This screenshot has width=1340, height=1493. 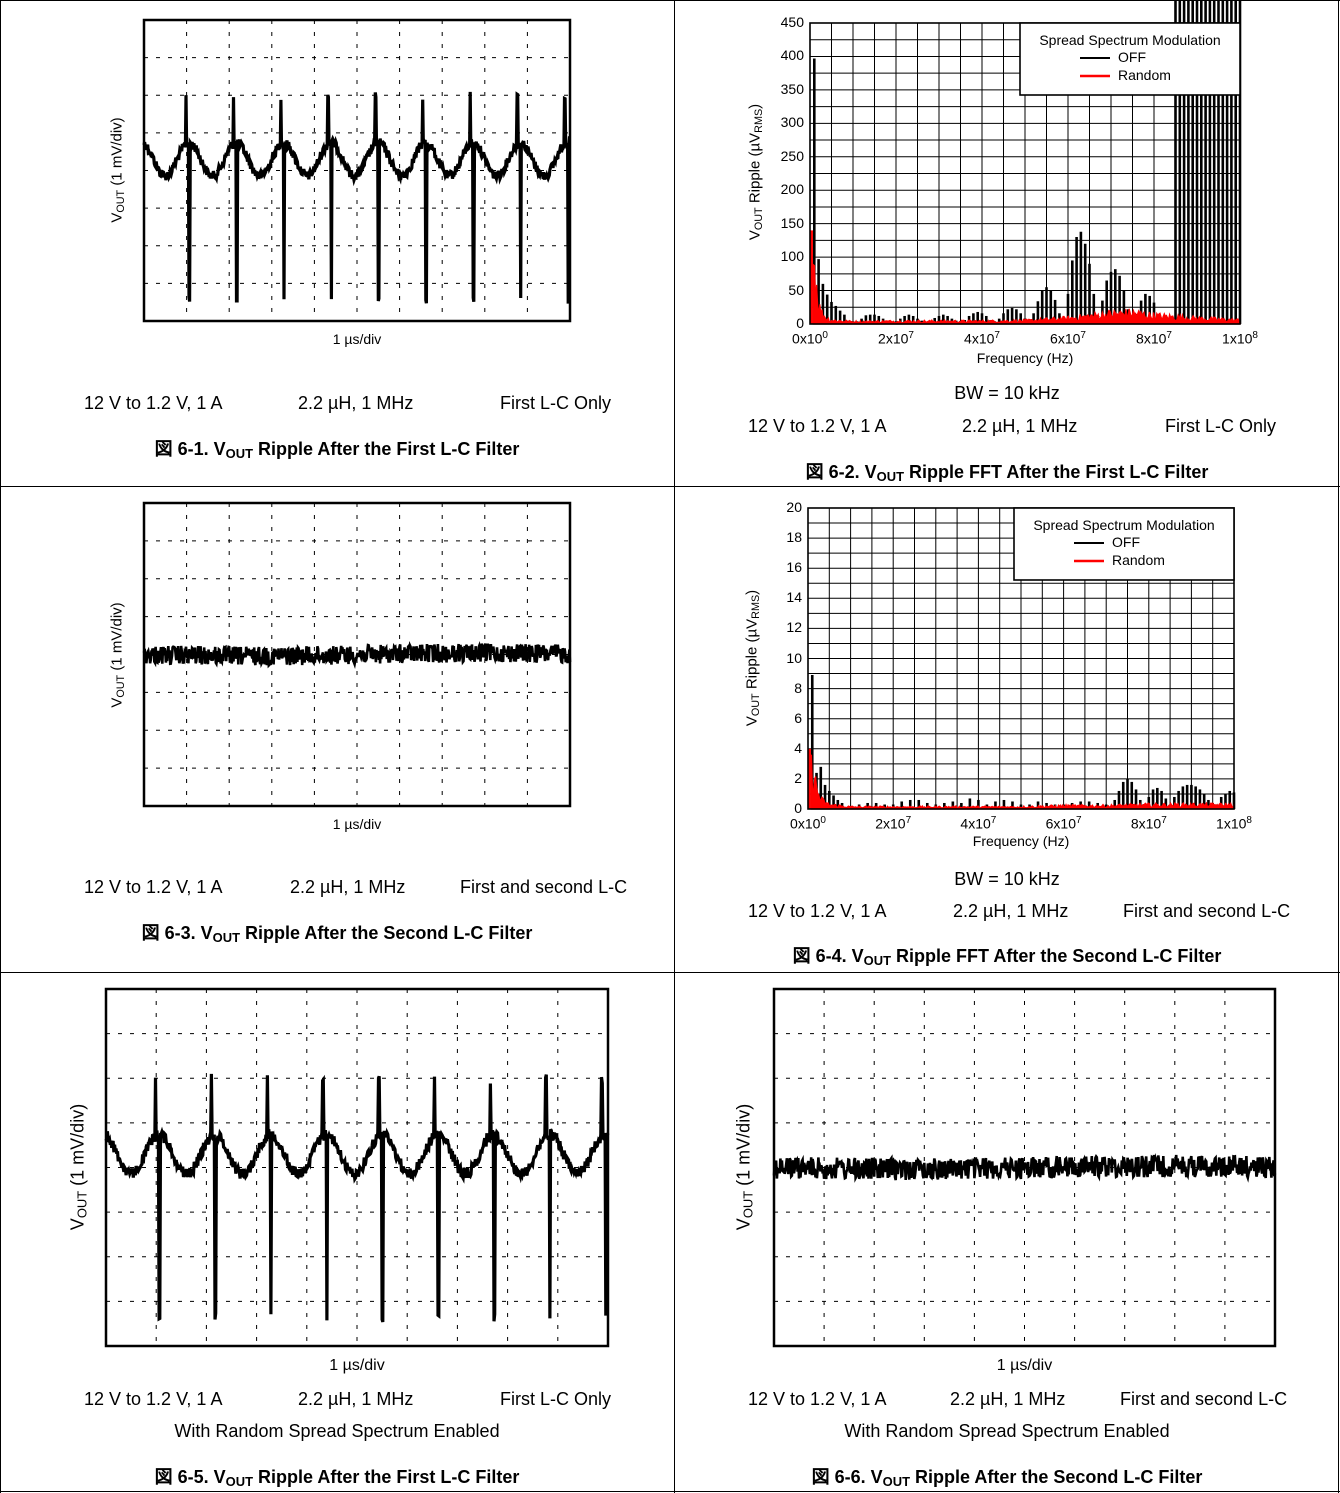 What do you see at coordinates (798, 808) in the screenshot?
I see `y-tick-text: 0` at bounding box center [798, 808].